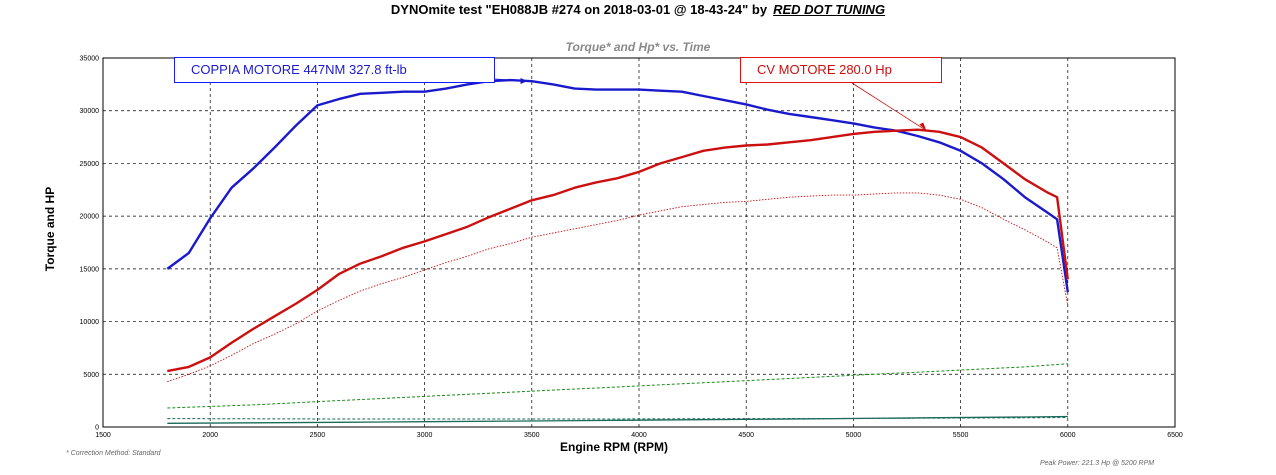  What do you see at coordinates (1097, 463) in the screenshot?
I see `peak-power-note: Peak Power: 221.3 Hp @ 5200 RPM` at bounding box center [1097, 463].